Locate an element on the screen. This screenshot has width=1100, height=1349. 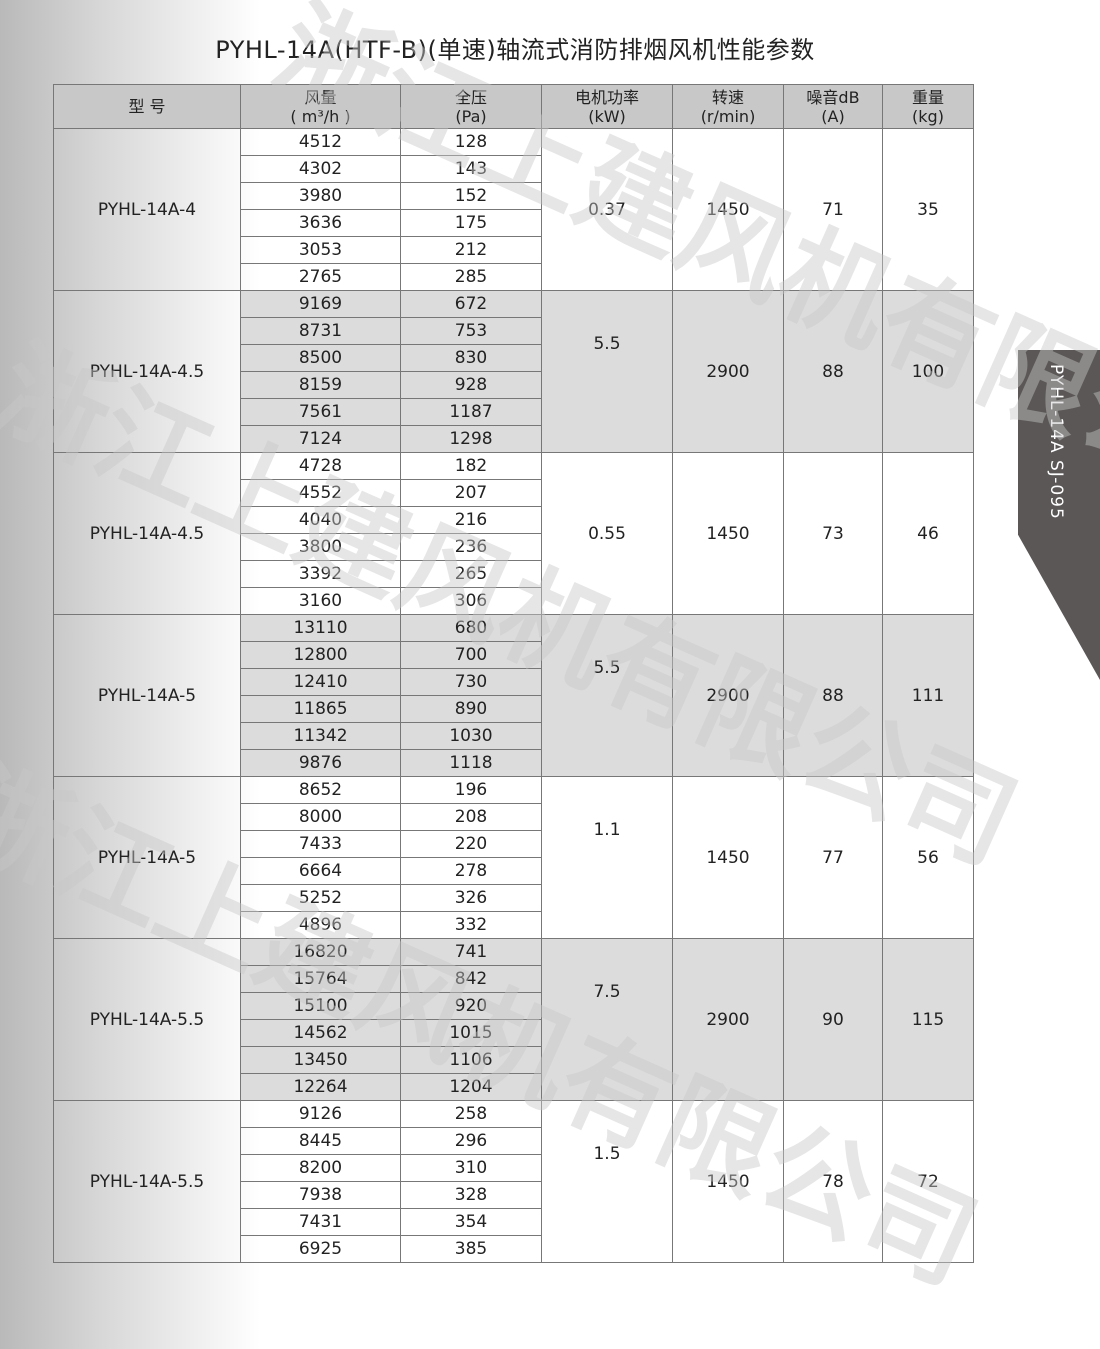
header-pressure: 全压 (Pa) is located at coordinates (471, 106).